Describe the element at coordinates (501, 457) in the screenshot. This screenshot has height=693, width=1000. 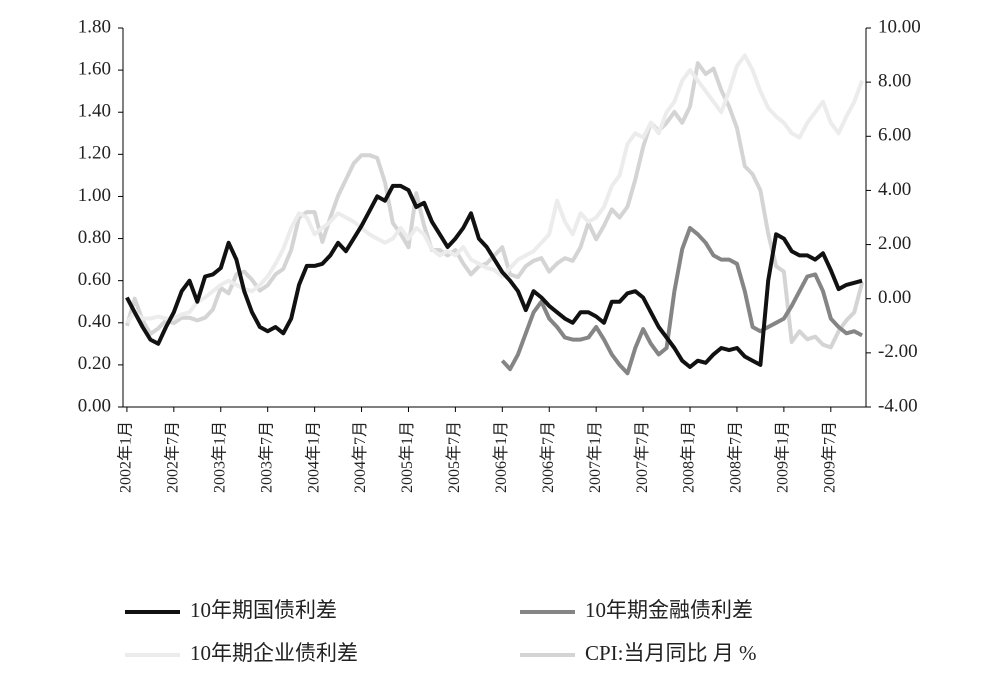
I see `x-tick-label: 2006年1月` at that location.